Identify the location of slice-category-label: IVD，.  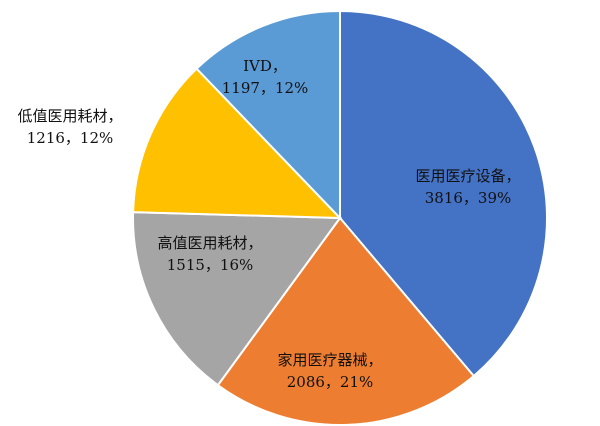
(265, 66).